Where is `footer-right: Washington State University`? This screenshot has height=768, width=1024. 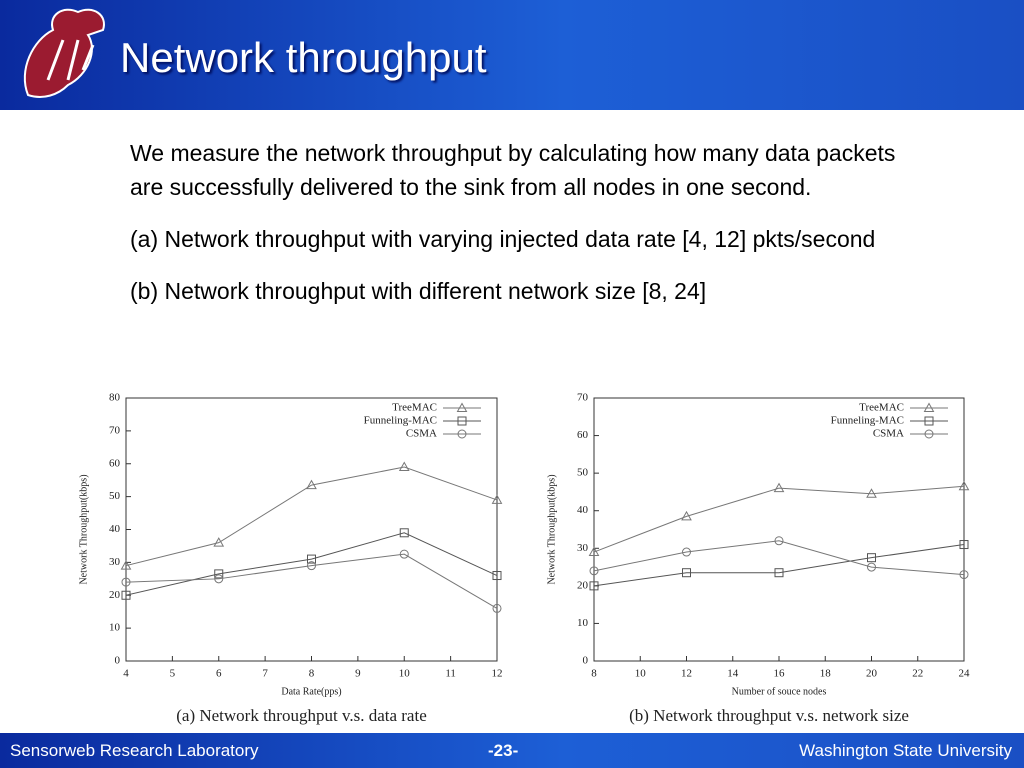 footer-right: Washington State University is located at coordinates (905, 750).